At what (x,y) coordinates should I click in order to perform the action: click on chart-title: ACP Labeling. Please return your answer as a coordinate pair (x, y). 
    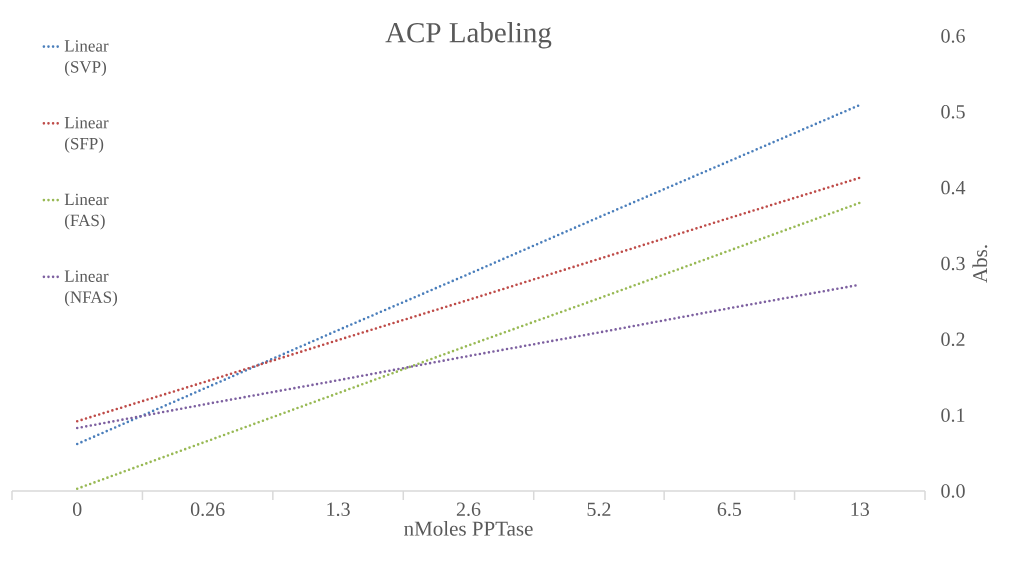
    Looking at the image, I should click on (468, 35).